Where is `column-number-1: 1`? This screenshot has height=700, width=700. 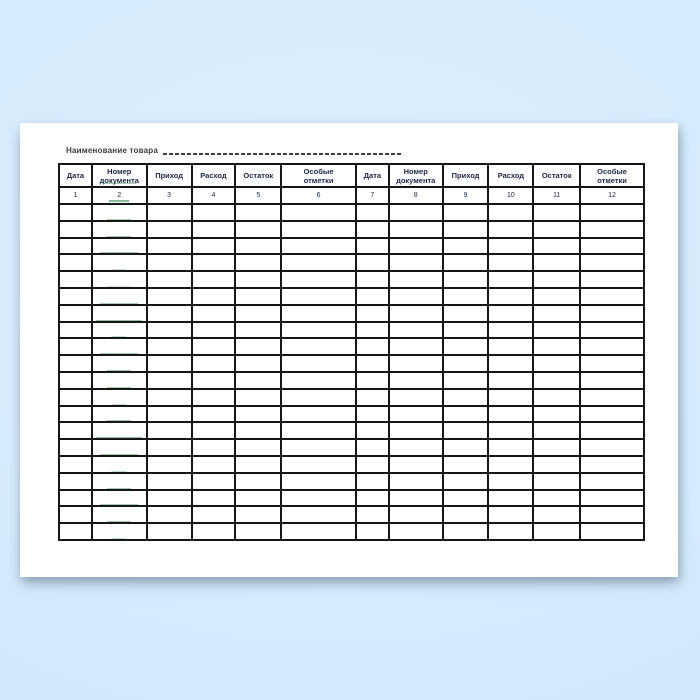
column-number-1: 1 is located at coordinates (75, 195).